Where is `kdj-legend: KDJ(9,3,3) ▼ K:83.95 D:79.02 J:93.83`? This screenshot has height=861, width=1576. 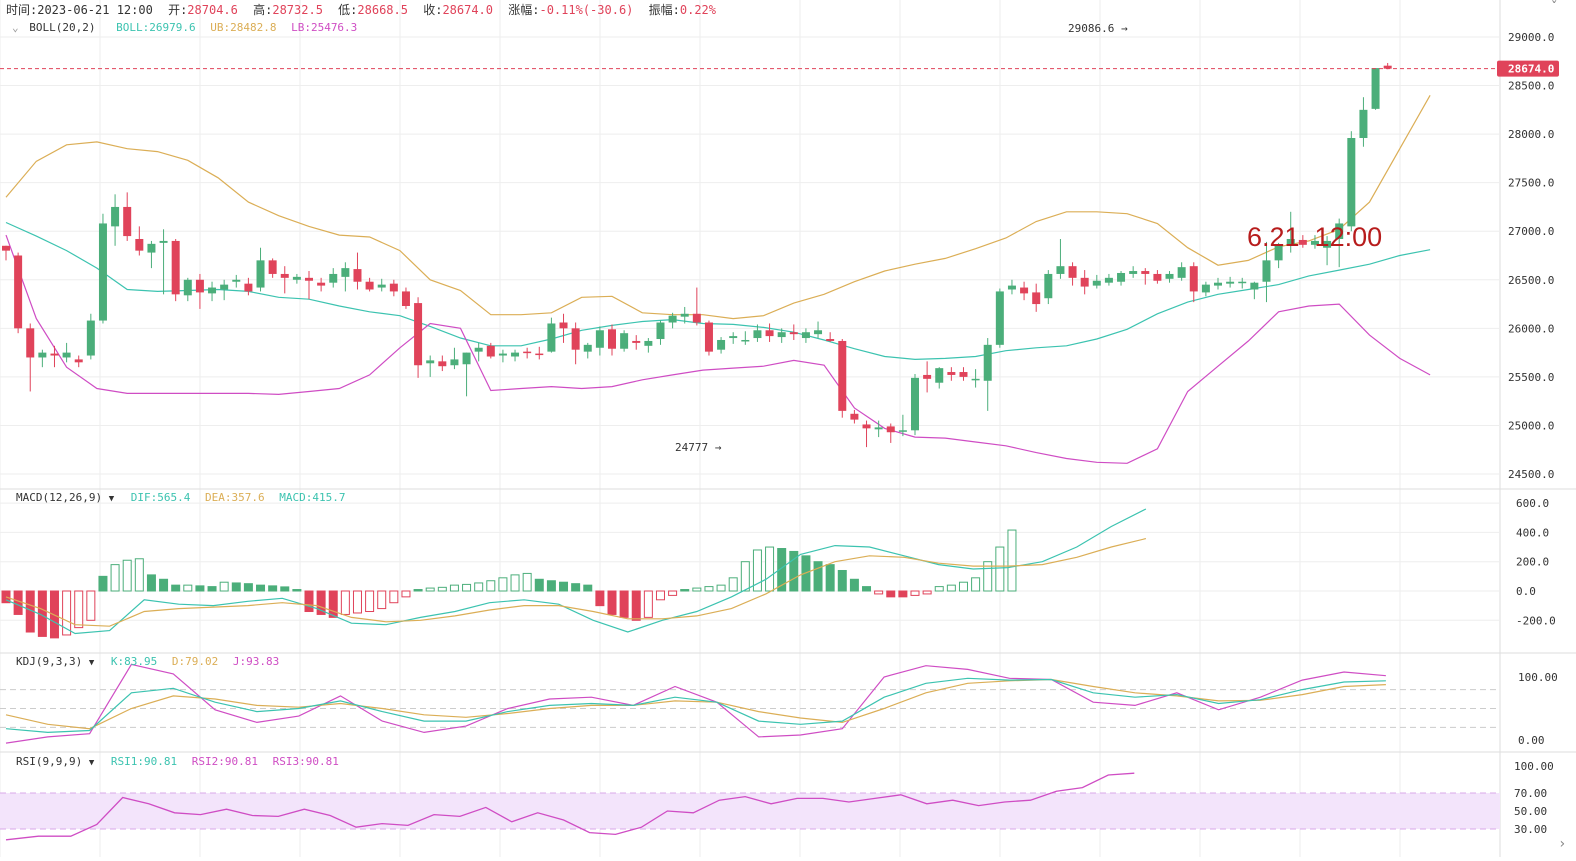 kdj-legend: KDJ(9,3,3) ▼ K:83.95 D:79.02 J:93.83 is located at coordinates (147, 662).